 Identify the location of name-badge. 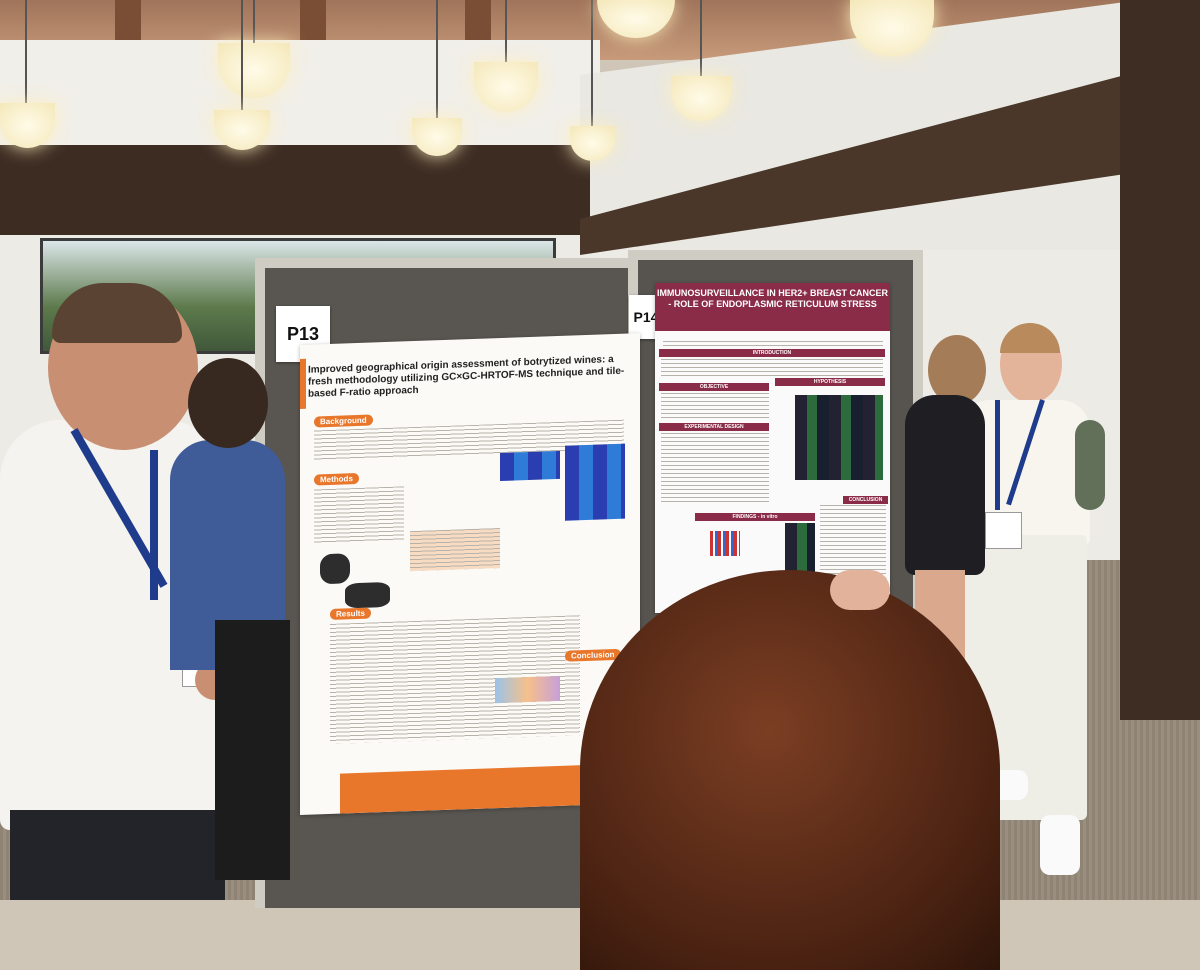
(1003, 530).